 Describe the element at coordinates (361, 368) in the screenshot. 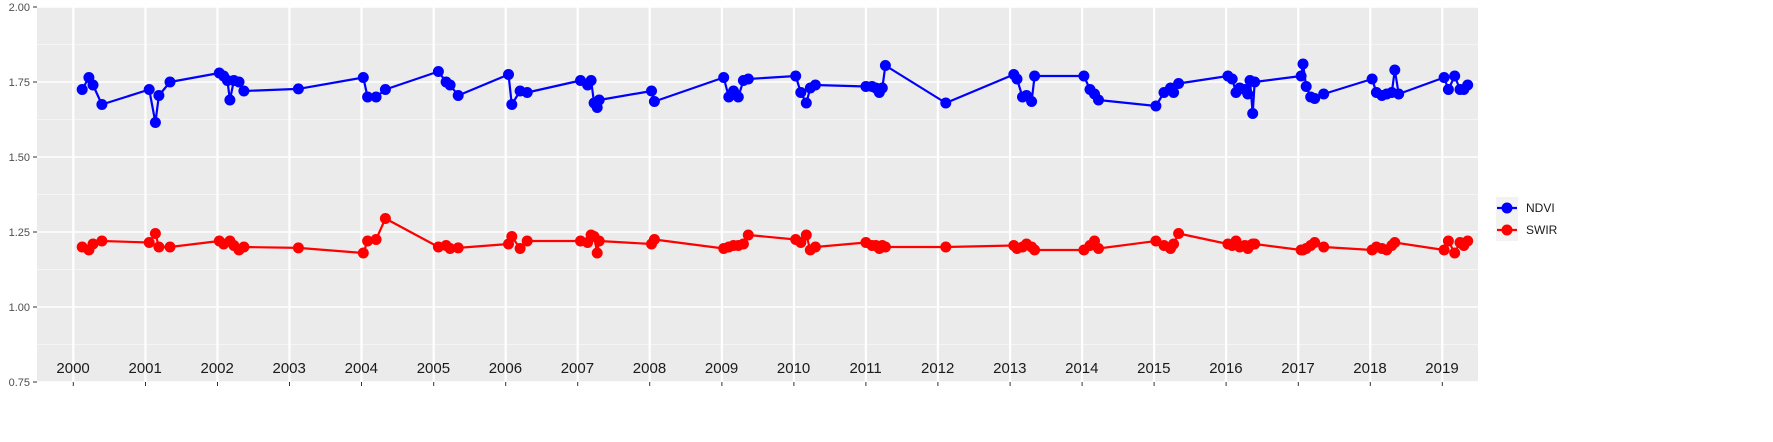

I see `year-label: 2004` at that location.